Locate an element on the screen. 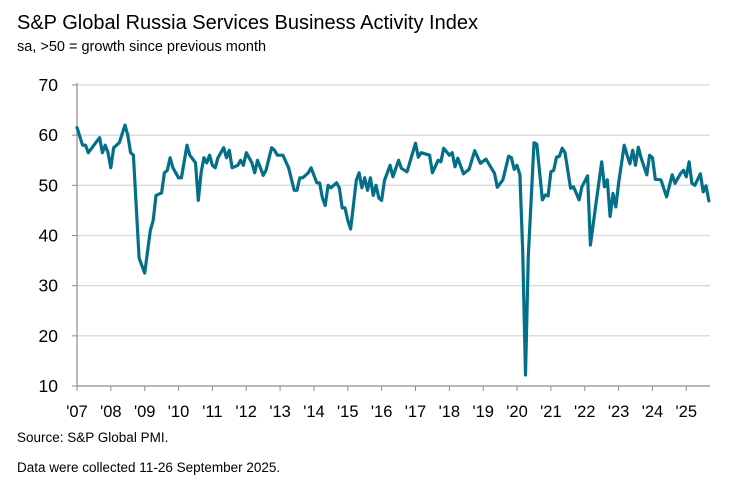 The width and height of the screenshot is (754, 495). x-tick-label: '19 is located at coordinates (483, 412).